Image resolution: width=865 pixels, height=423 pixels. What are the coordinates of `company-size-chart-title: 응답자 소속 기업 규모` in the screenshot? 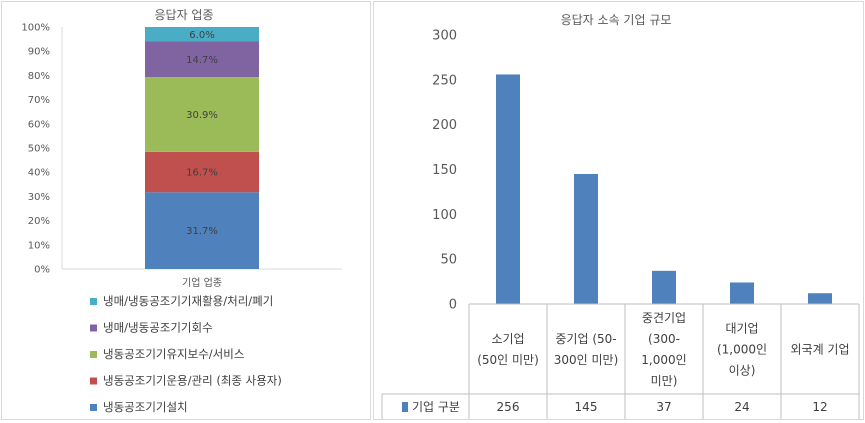 It's located at (616, 20).